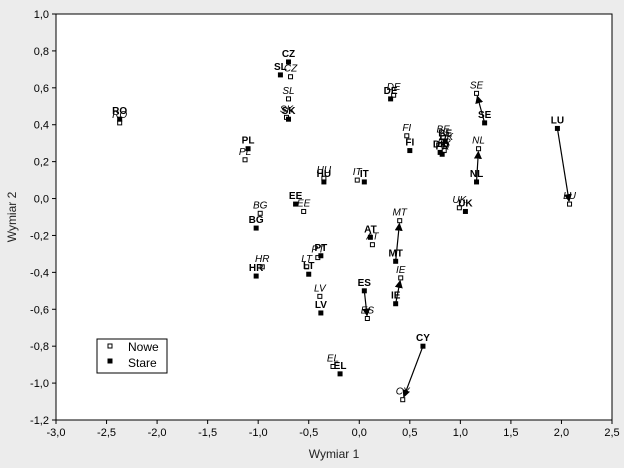 This screenshot has height=468, width=624. Describe the element at coordinates (564, 165) in the screenshot. I see `arrow-lu` at that location.